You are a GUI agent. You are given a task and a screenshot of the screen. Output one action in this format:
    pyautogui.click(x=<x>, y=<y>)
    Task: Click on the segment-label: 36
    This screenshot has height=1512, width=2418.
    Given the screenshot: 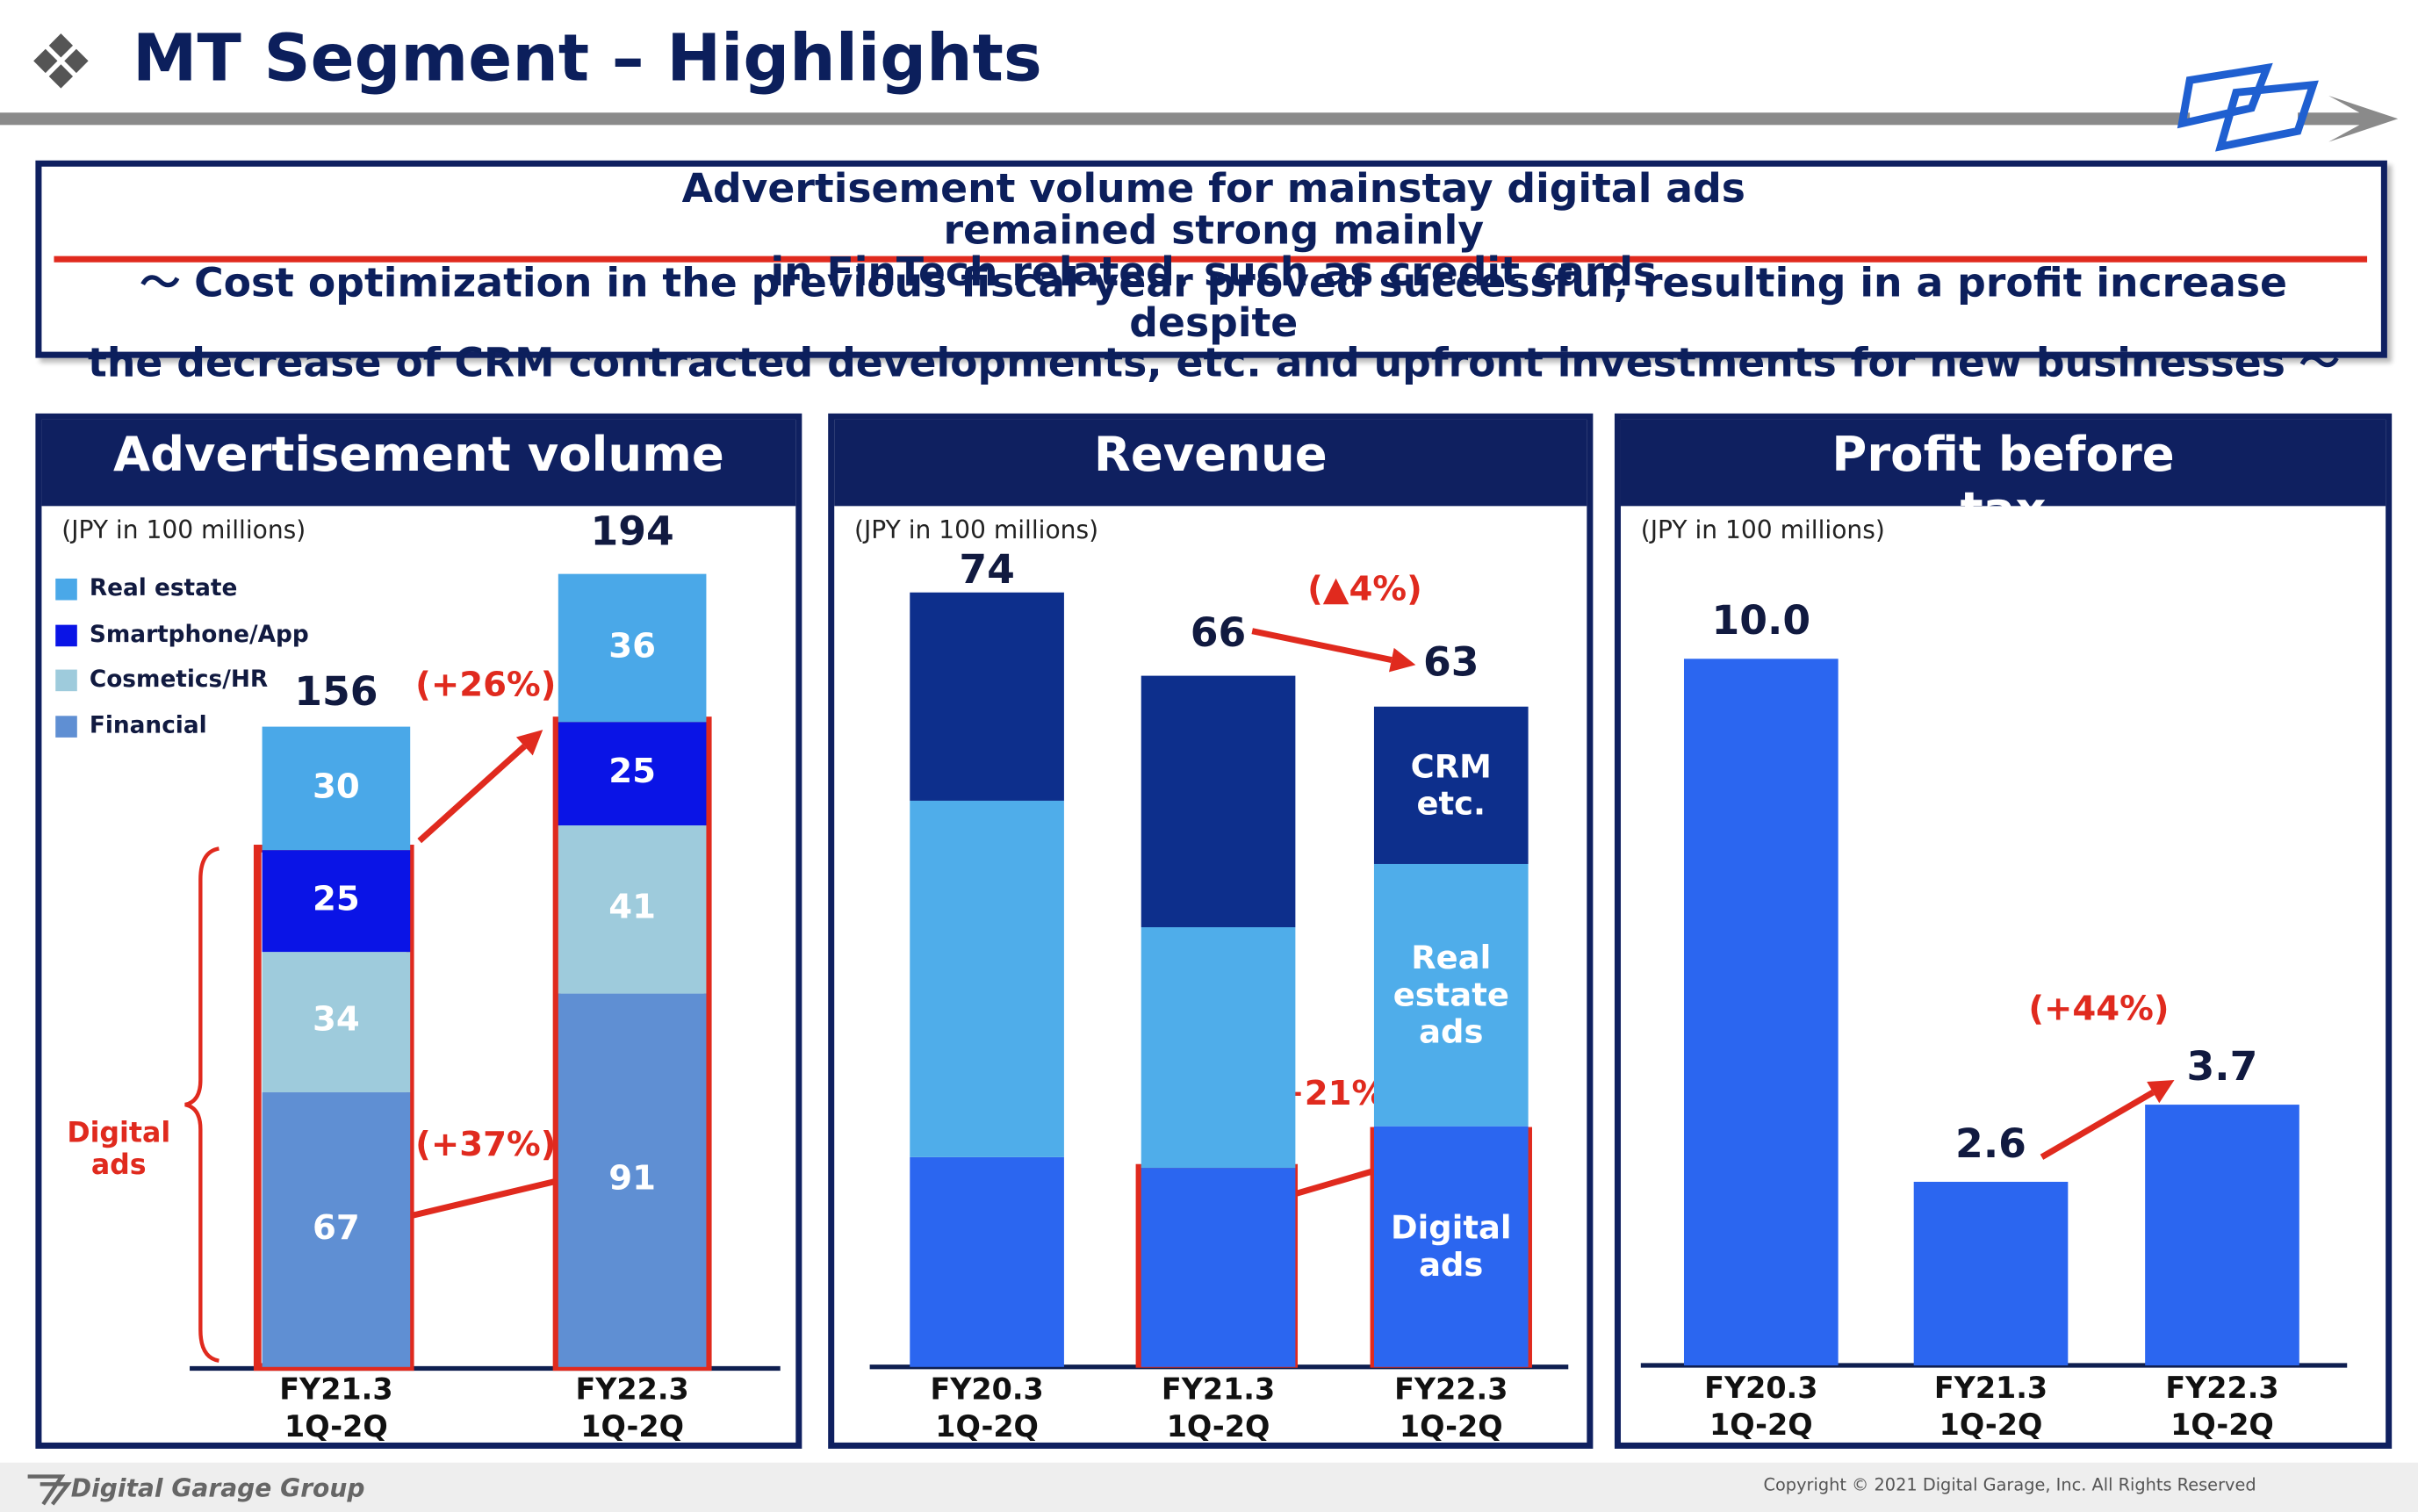 What is the action you would take?
    pyautogui.click(x=632, y=647)
    